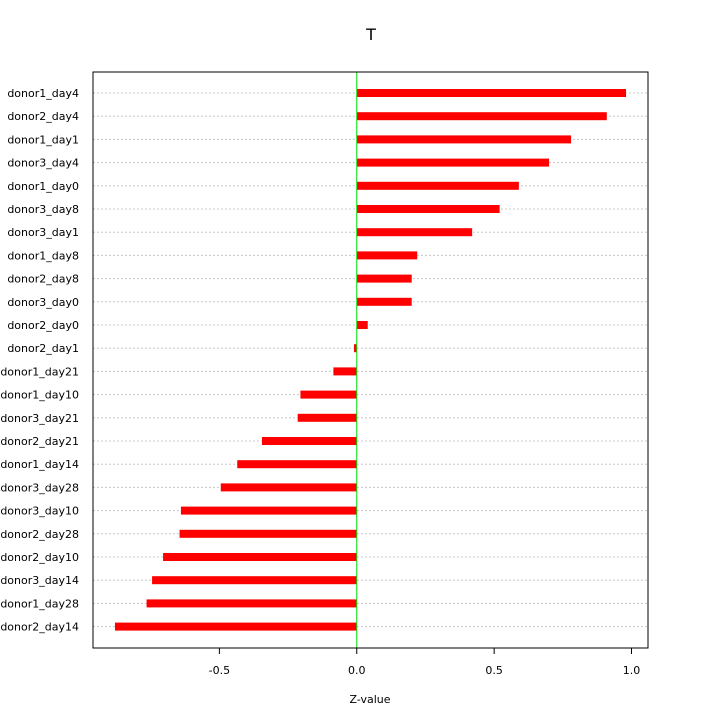 The image size is (720, 725). I want to click on category-label: donor1_day0, so click(43, 186).